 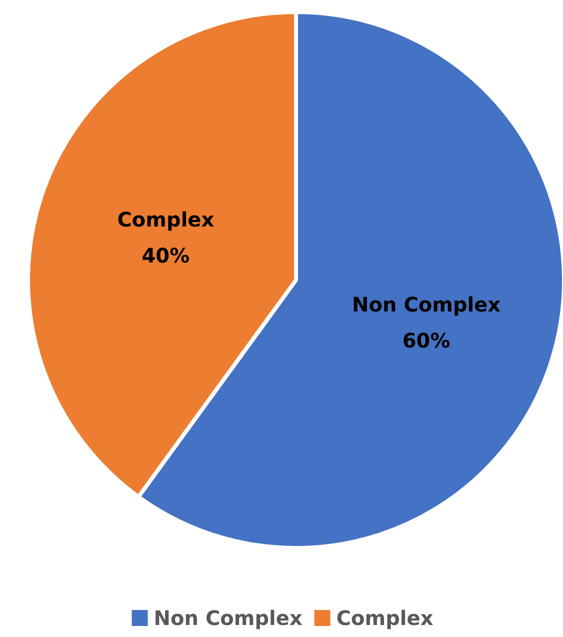 I want to click on legend-label: Non Complex, so click(x=228, y=618).